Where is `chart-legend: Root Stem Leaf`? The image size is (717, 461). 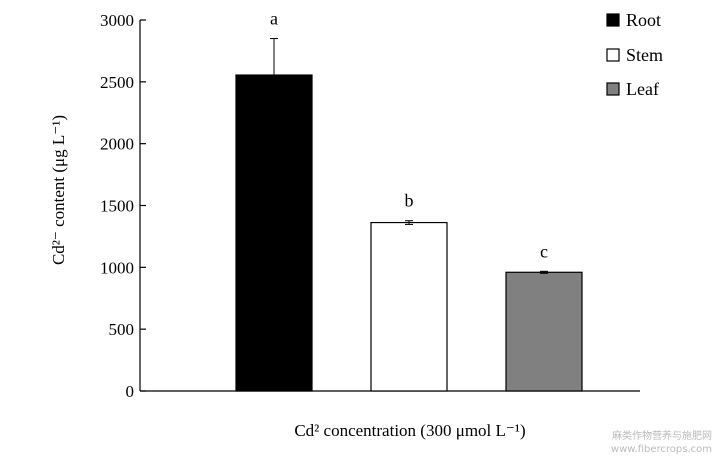 chart-legend: Root Stem Leaf is located at coordinates (634, 54).